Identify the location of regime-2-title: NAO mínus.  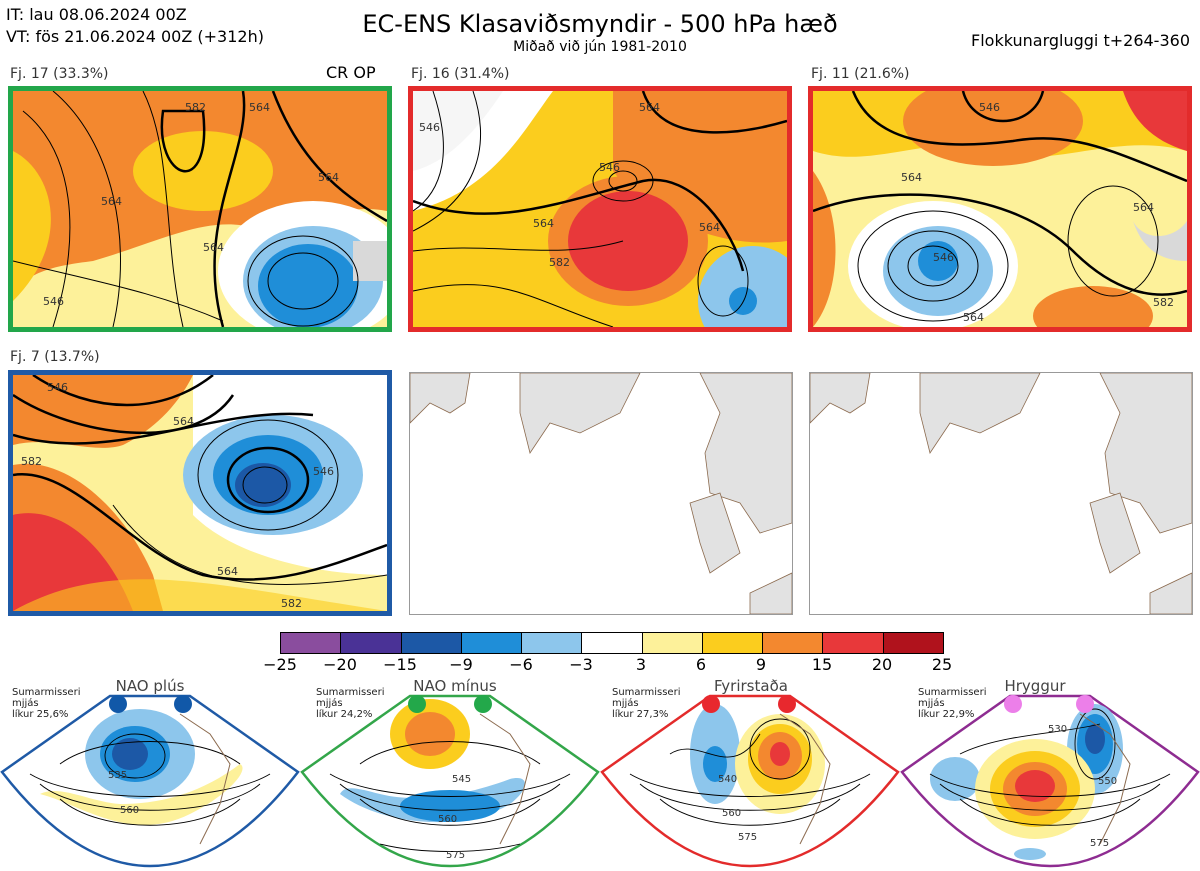
(455, 686).